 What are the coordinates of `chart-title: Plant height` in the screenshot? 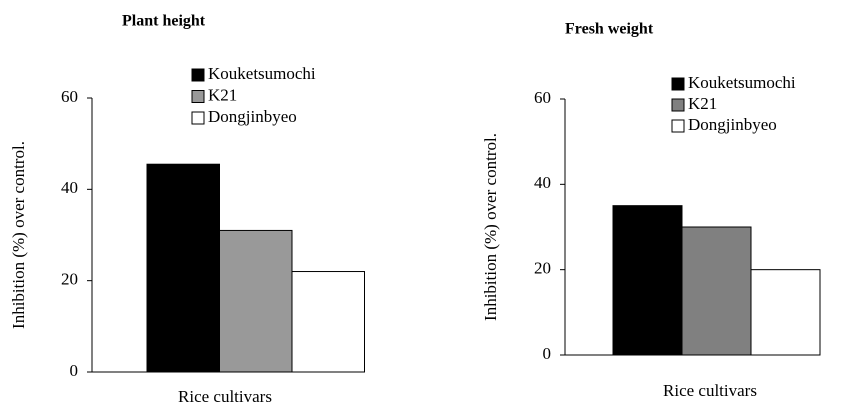 It's located at (164, 21).